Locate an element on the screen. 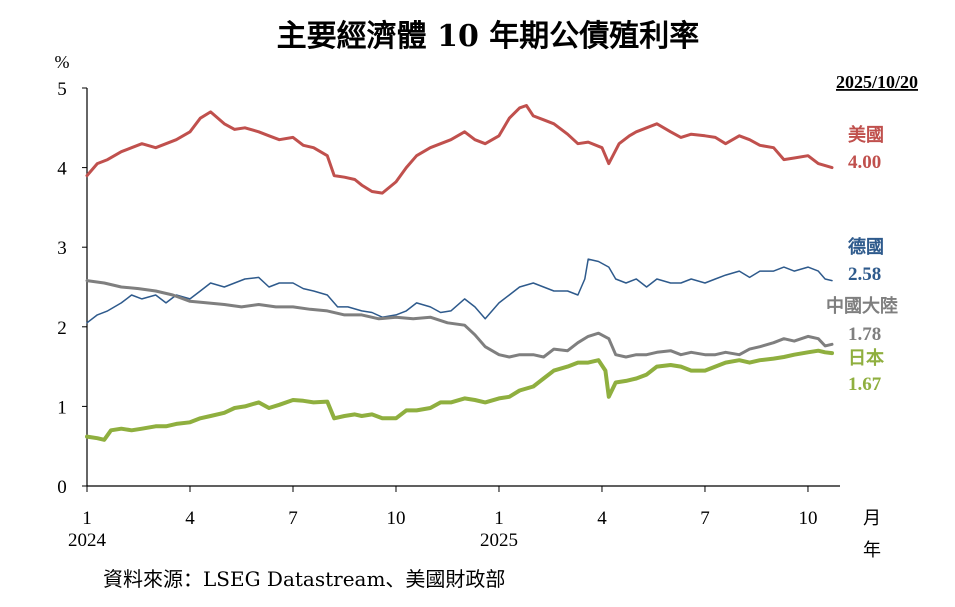 This screenshot has width=955, height=607. x-axis-month-unit: 月 is located at coordinates (872, 518).